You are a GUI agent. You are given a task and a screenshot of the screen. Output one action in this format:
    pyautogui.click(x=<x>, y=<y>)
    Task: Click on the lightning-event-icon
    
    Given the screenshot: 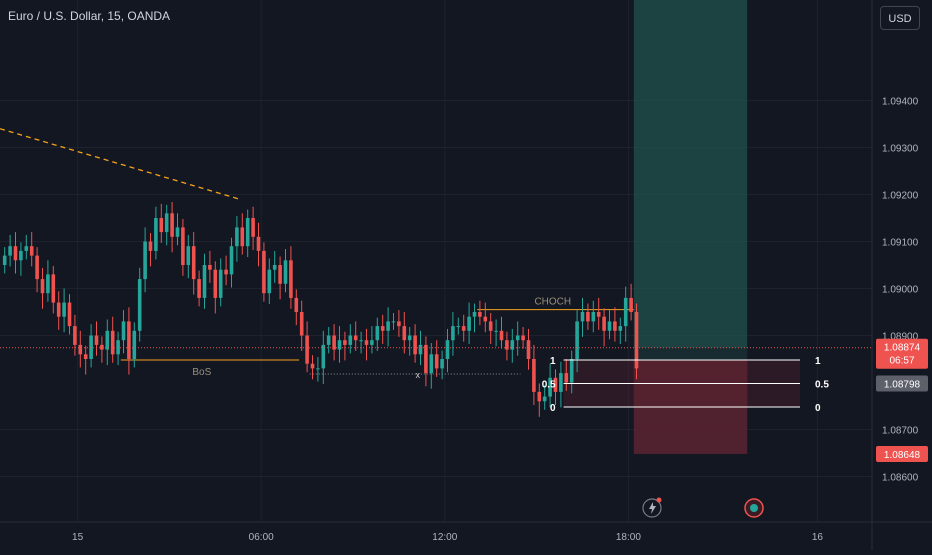 What is the action you would take?
    pyautogui.click(x=652, y=508)
    